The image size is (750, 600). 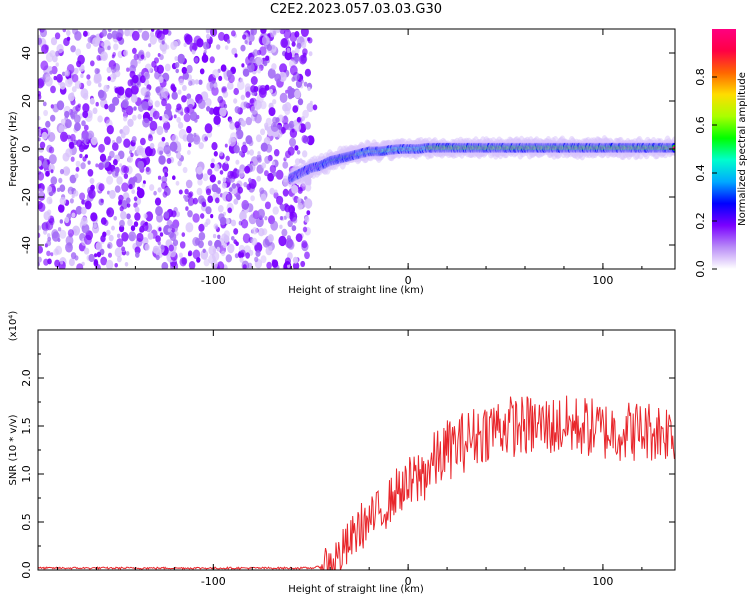 I want to click on y-tick-label: 0, so click(x=26, y=149).